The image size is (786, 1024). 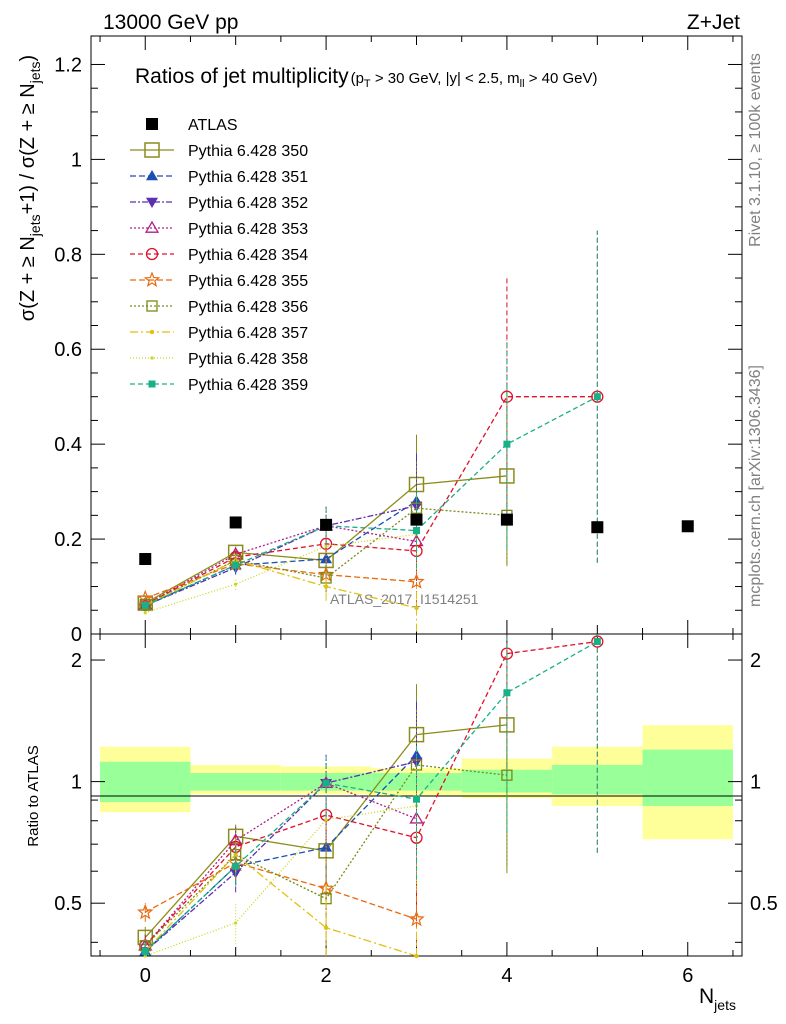 What do you see at coordinates (248, 229) in the screenshot?
I see `legend-label: Pythia 6.428 353` at bounding box center [248, 229].